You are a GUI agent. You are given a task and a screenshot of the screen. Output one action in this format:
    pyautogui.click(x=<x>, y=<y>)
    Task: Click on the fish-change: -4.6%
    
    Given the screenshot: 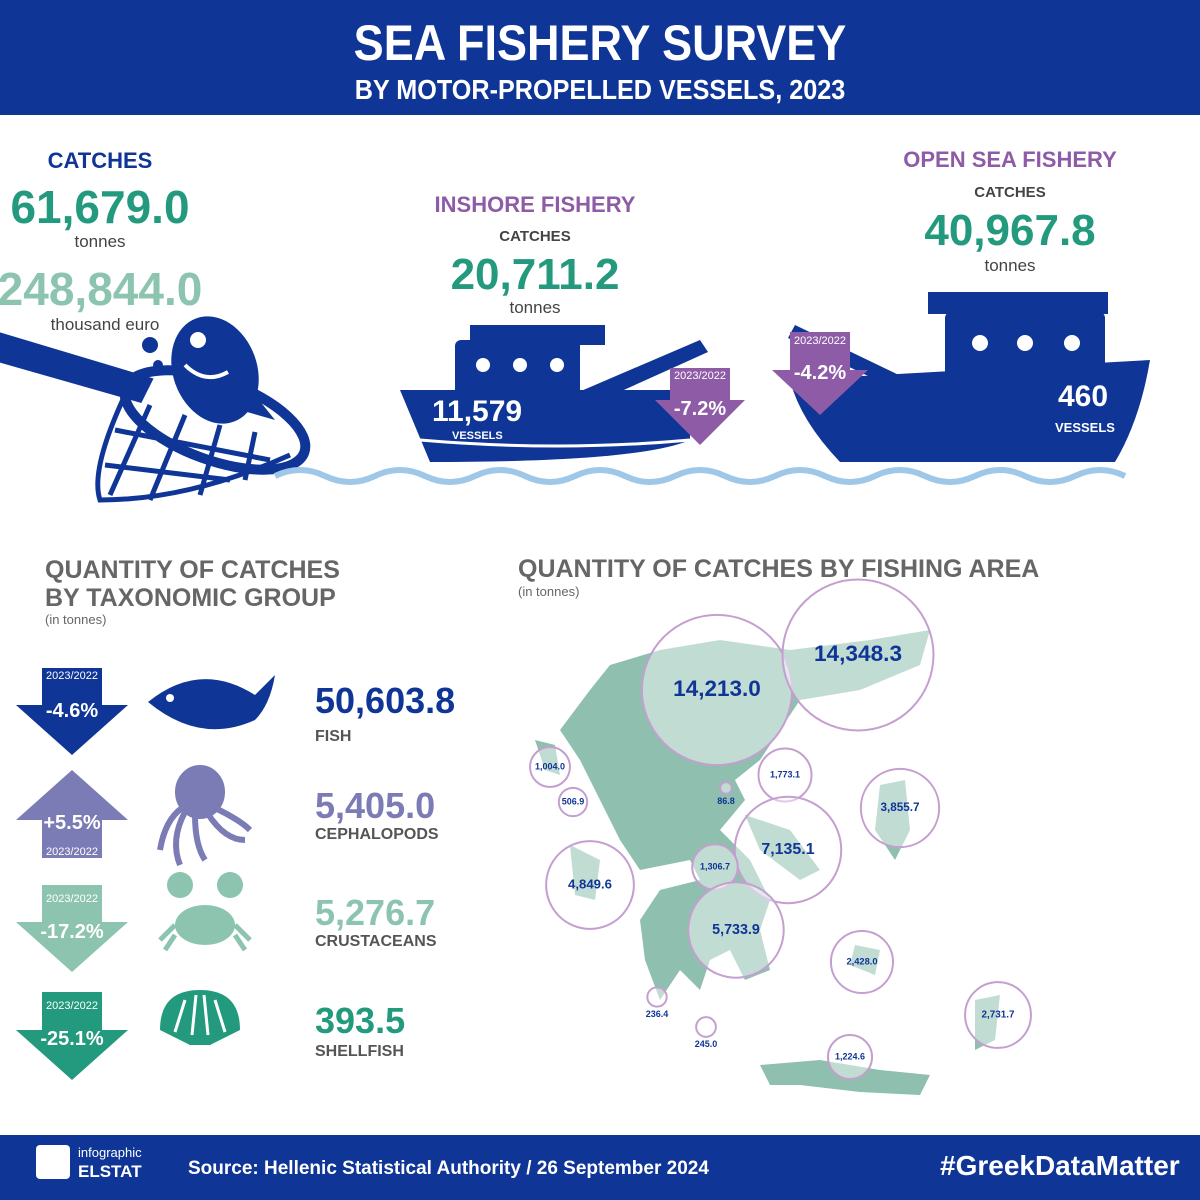 What is the action you would take?
    pyautogui.click(x=72, y=711)
    